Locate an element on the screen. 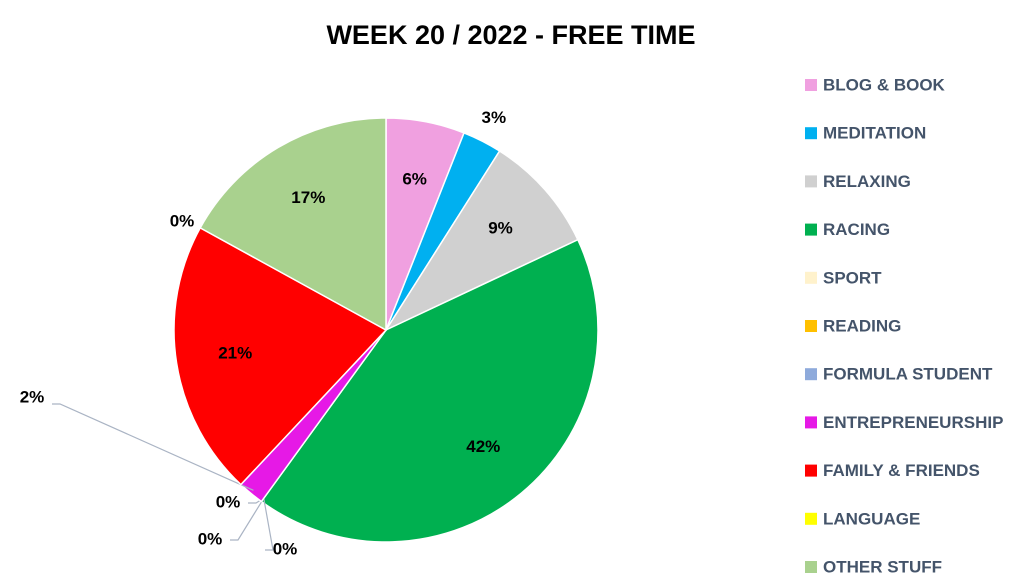 The width and height of the screenshot is (1023, 587). legend-label: FAMILY & FRIENDS is located at coordinates (901, 470).